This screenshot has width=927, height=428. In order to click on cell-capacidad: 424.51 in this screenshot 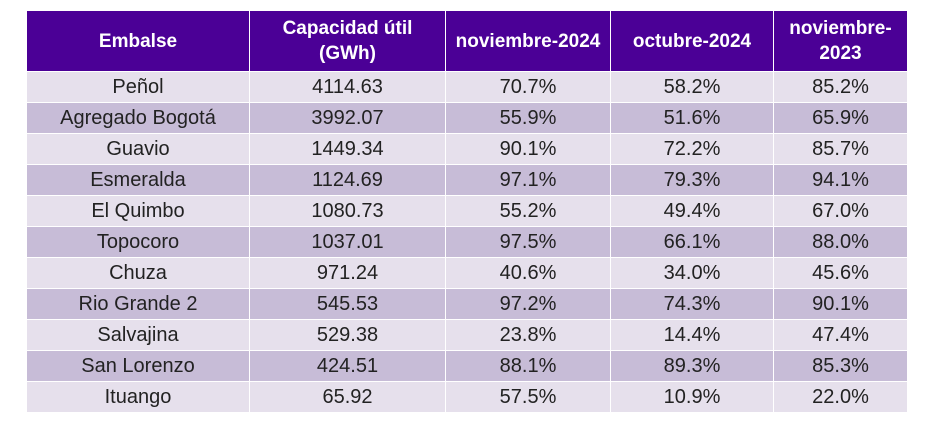, I will do `click(347, 366)`.